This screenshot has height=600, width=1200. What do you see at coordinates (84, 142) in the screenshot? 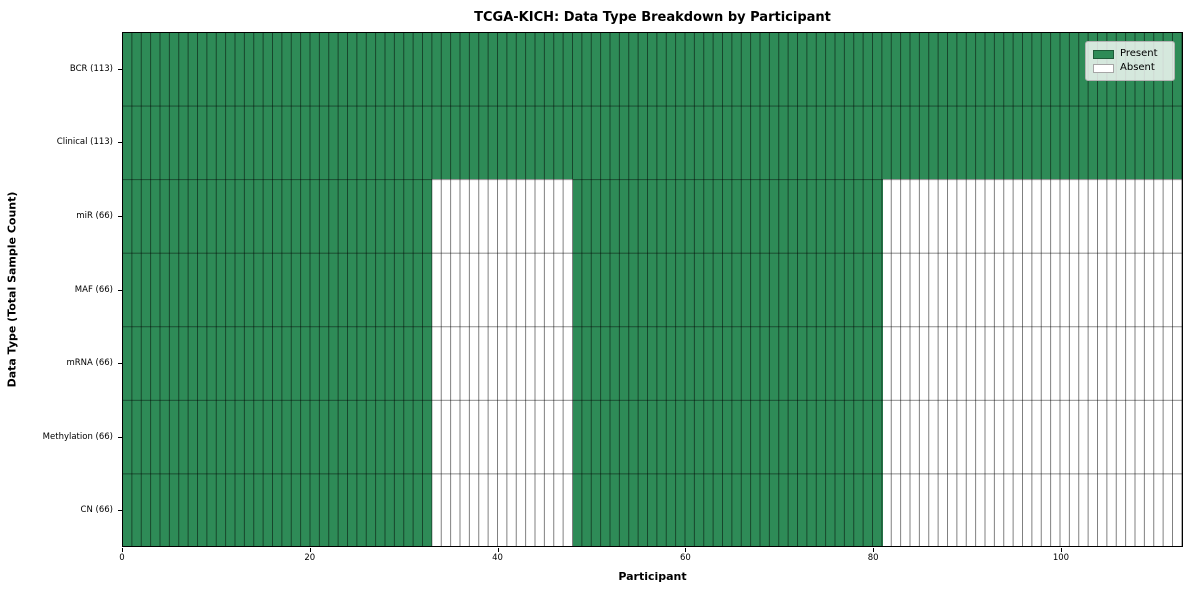
I see `y-tick-label: Clinical (113)` at bounding box center [84, 142].